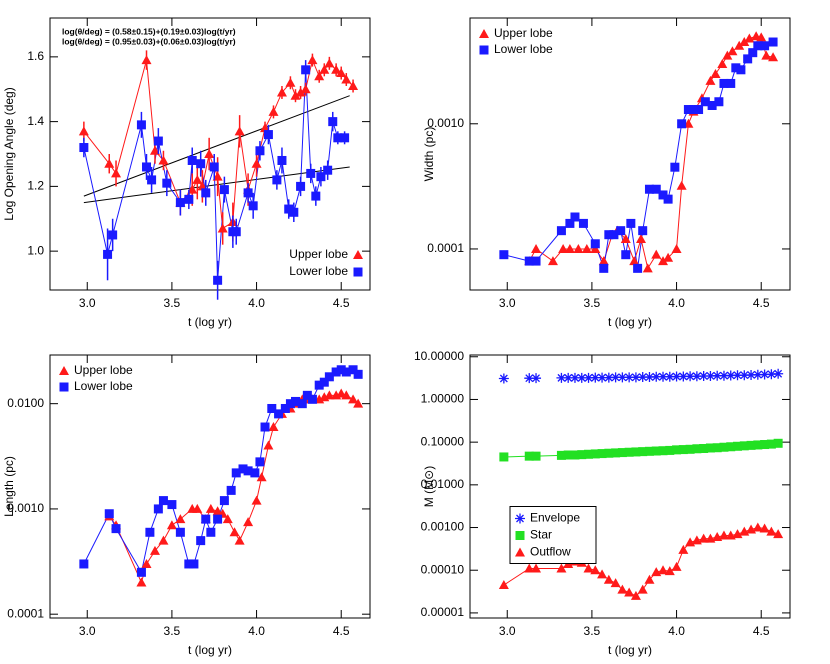 This screenshot has width=830, height=664. What do you see at coordinates (761, 303) in the screenshot?
I see `x-tick-label: 4.5` at bounding box center [761, 303].